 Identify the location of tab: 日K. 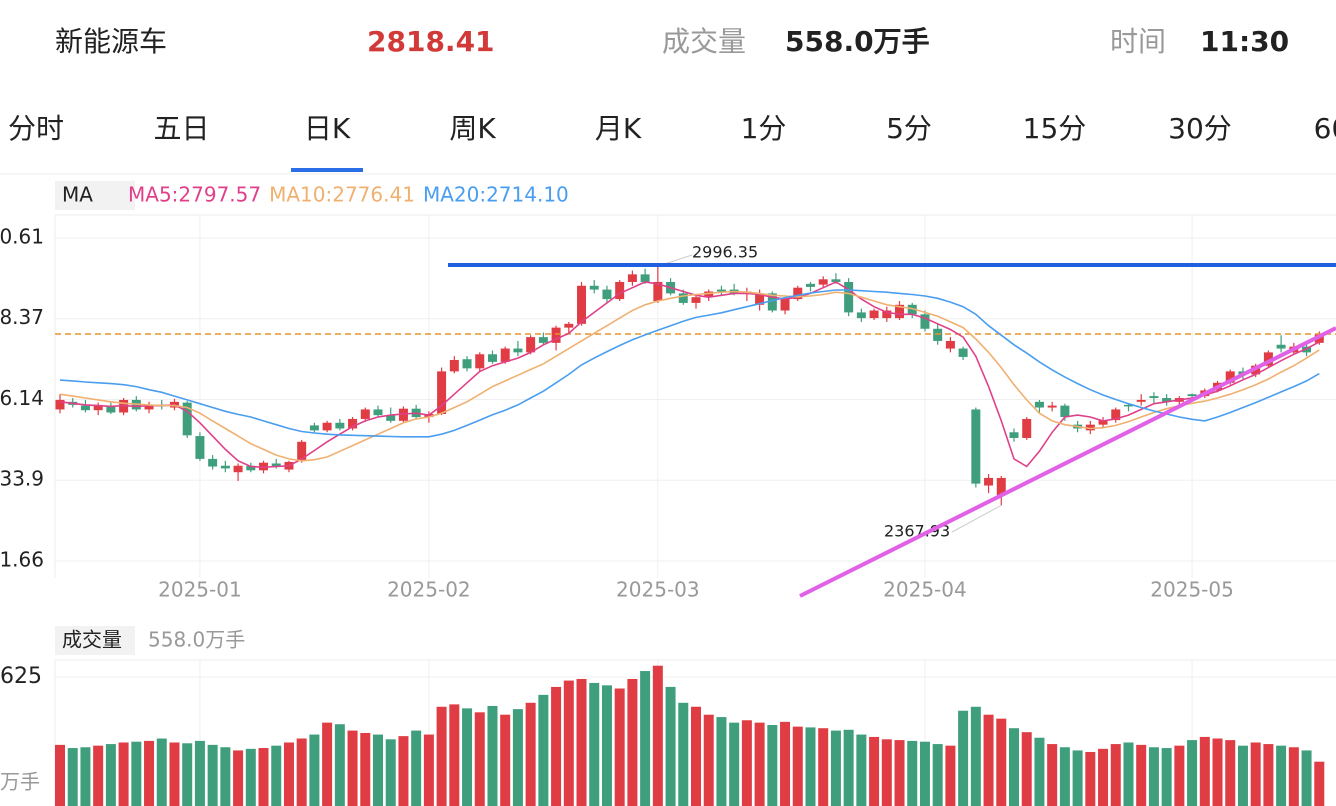
(327, 128).